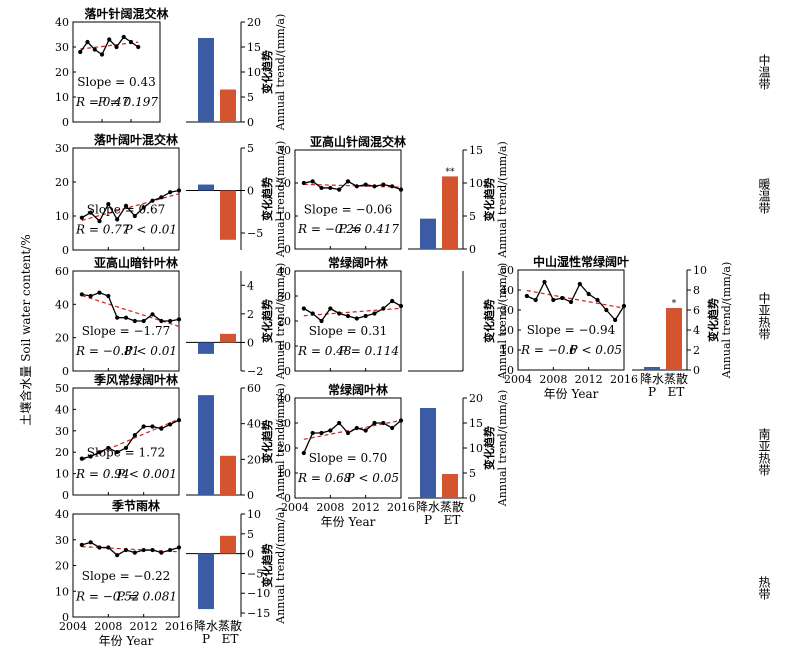 This screenshot has width=800, height=654. I want to click on trend-fit-line, so click(130, 311).